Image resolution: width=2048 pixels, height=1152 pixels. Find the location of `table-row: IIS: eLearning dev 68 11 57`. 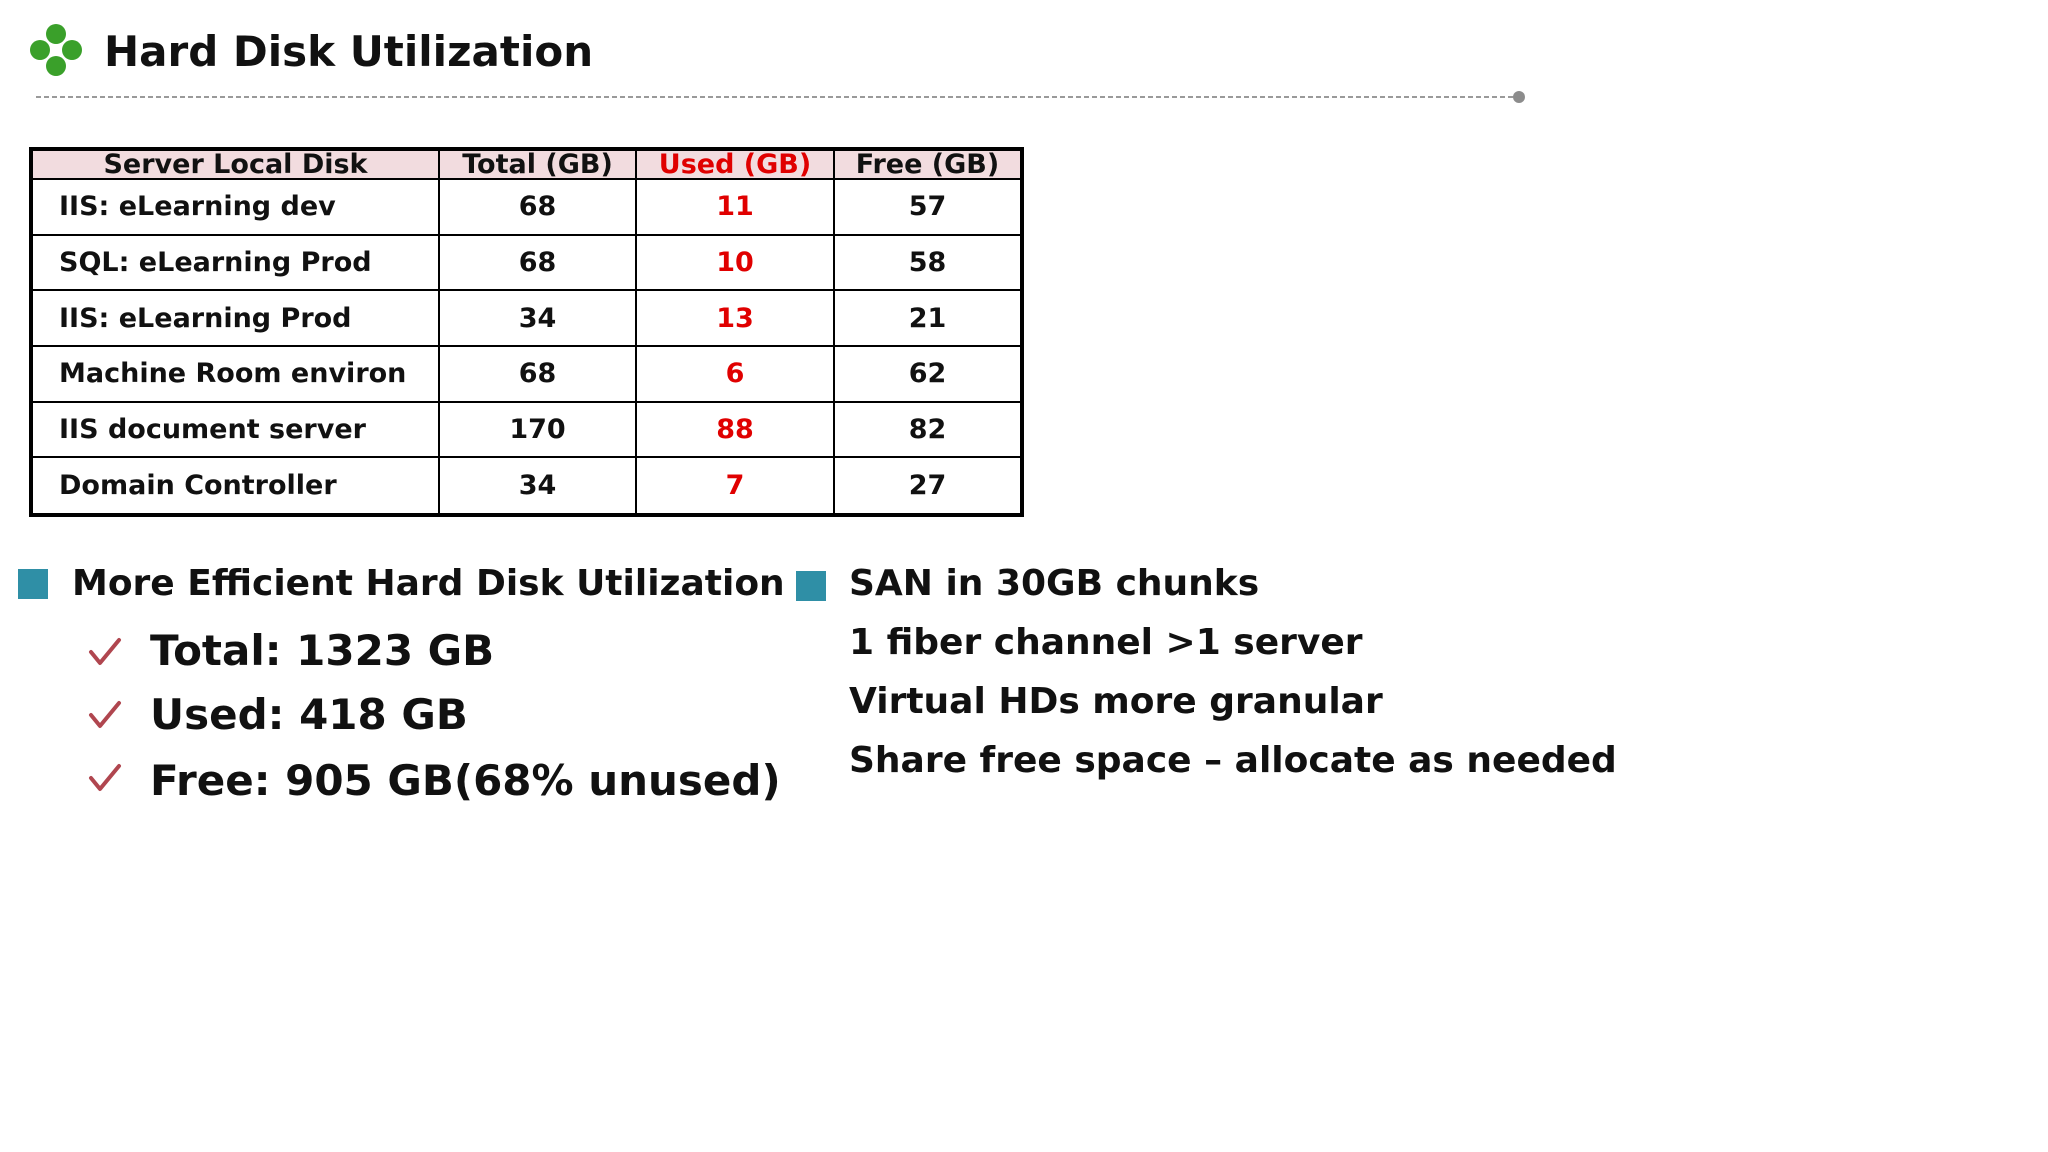

table-row: IIS: eLearning dev 68 11 57 is located at coordinates (526, 207).